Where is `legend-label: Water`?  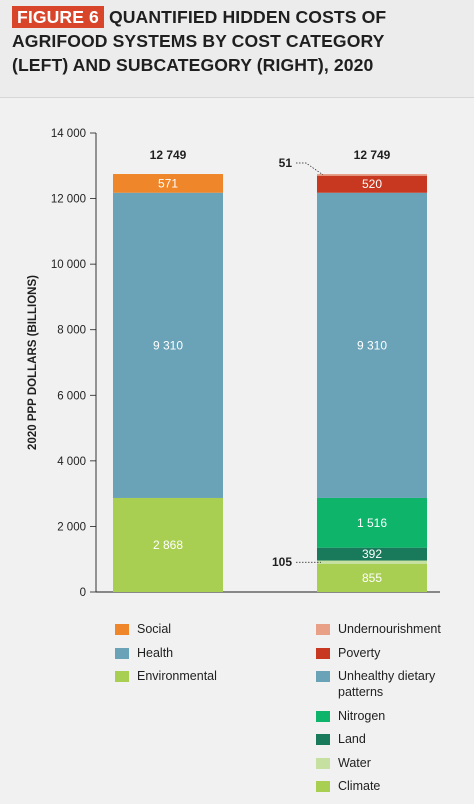
legend-label: Water is located at coordinates (354, 762).